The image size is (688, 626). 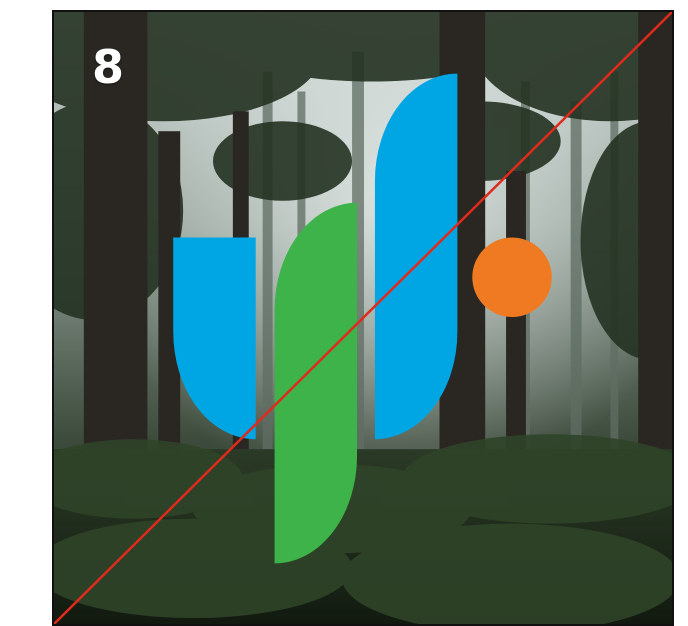 What do you see at coordinates (316, 383) in the screenshot?
I see `green-shape` at bounding box center [316, 383].